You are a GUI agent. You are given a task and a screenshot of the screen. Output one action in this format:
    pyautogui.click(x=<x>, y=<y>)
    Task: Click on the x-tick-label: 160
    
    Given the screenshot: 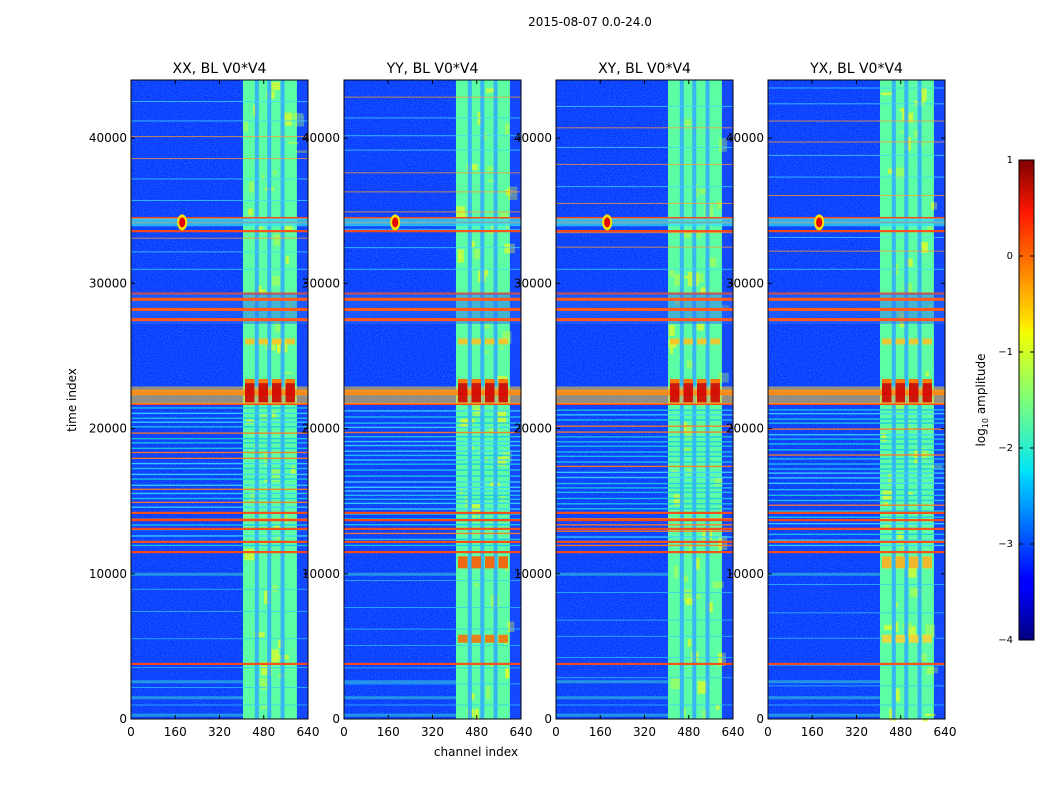 What is the action you would take?
    pyautogui.click(x=388, y=732)
    